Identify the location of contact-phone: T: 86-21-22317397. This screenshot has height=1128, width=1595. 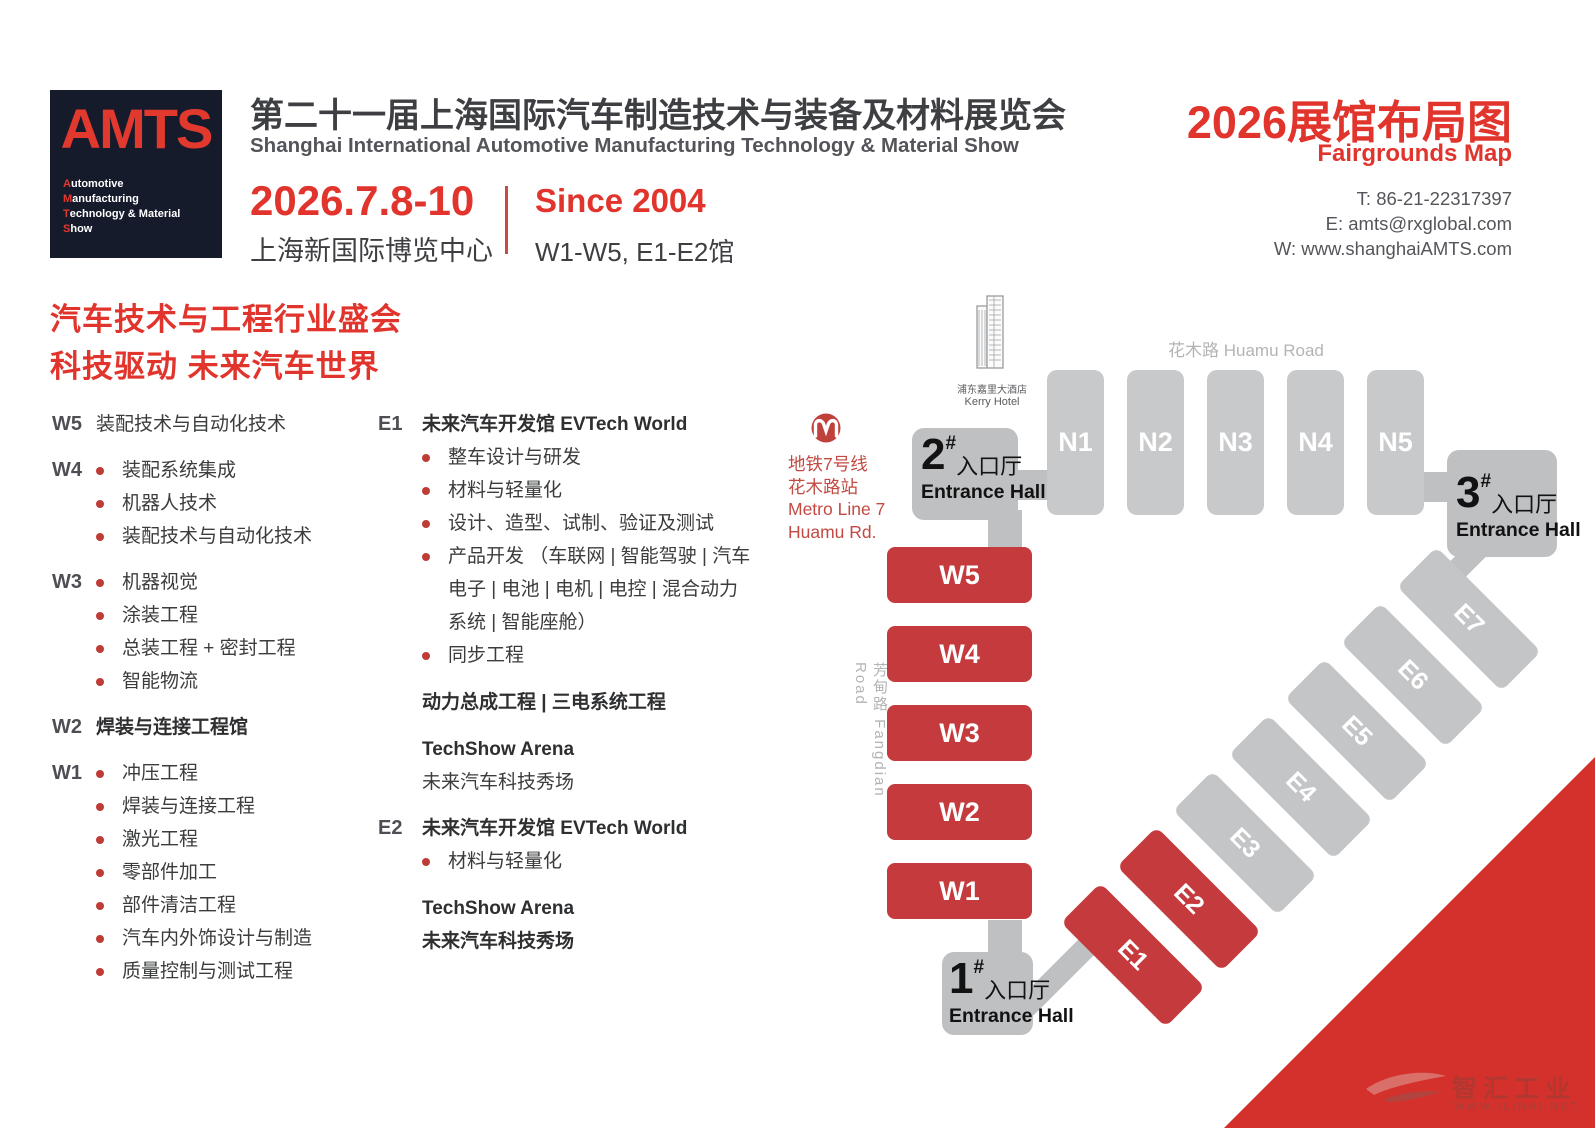
(1434, 198).